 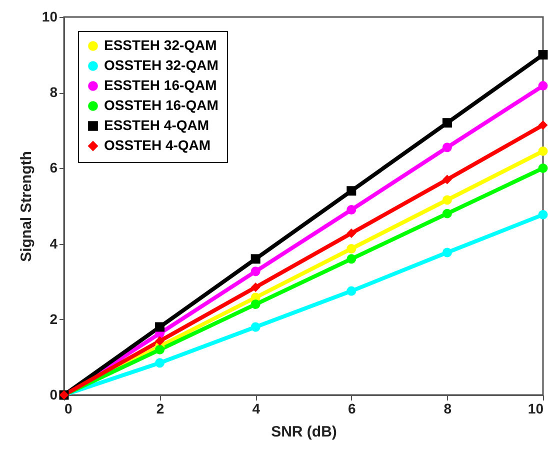 What do you see at coordinates (256, 408) in the screenshot?
I see `x-tick-label: 4` at bounding box center [256, 408].